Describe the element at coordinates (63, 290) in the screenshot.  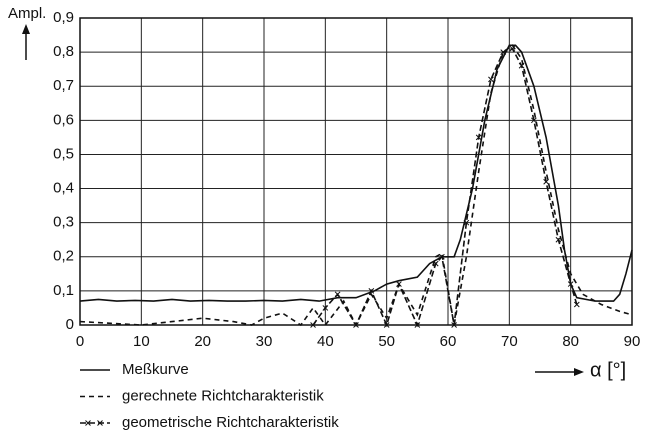
I see `y-tick-label: 0,1` at that location.